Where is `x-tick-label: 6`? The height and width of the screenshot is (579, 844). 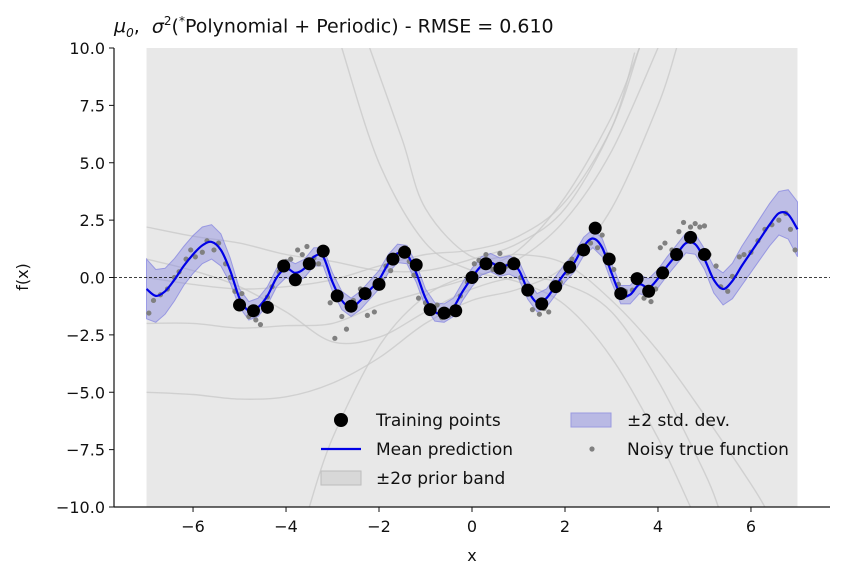
x-tick-label: 6 is located at coordinates (751, 526).